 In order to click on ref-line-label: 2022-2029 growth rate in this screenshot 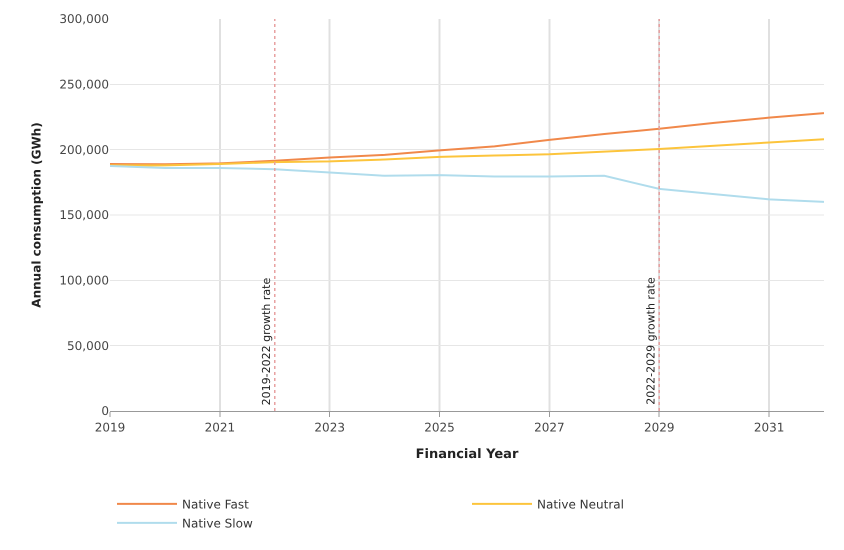, I will do `click(651, 341)`.